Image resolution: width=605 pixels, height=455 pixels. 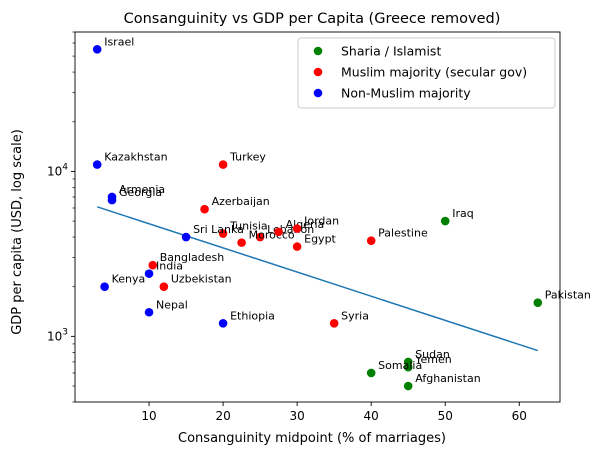 I want to click on point-label: Georgia, so click(x=140, y=192).